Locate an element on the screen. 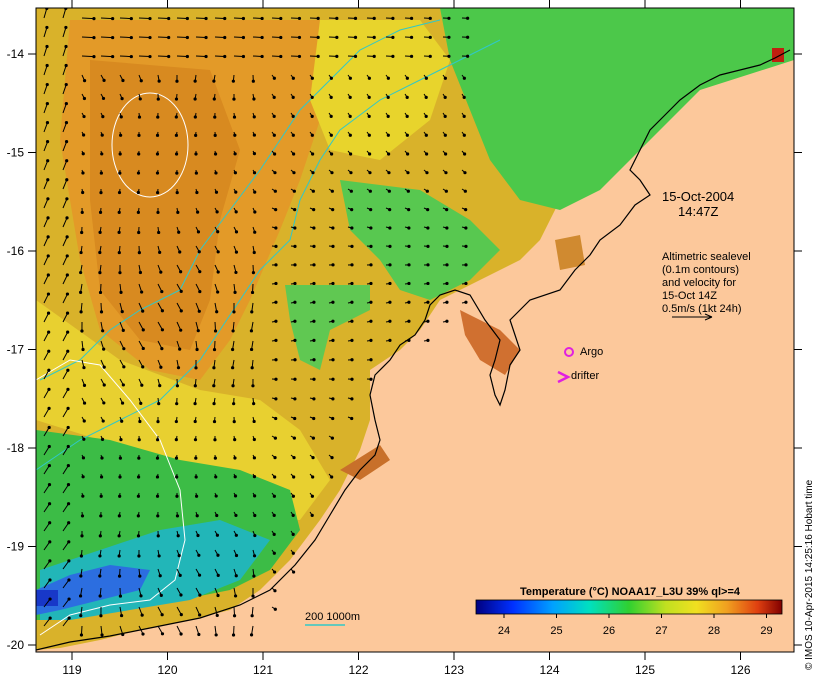 The height and width of the screenshot is (680, 820). altimetry-line-4: 15-Oct 14Z is located at coordinates (689, 296).